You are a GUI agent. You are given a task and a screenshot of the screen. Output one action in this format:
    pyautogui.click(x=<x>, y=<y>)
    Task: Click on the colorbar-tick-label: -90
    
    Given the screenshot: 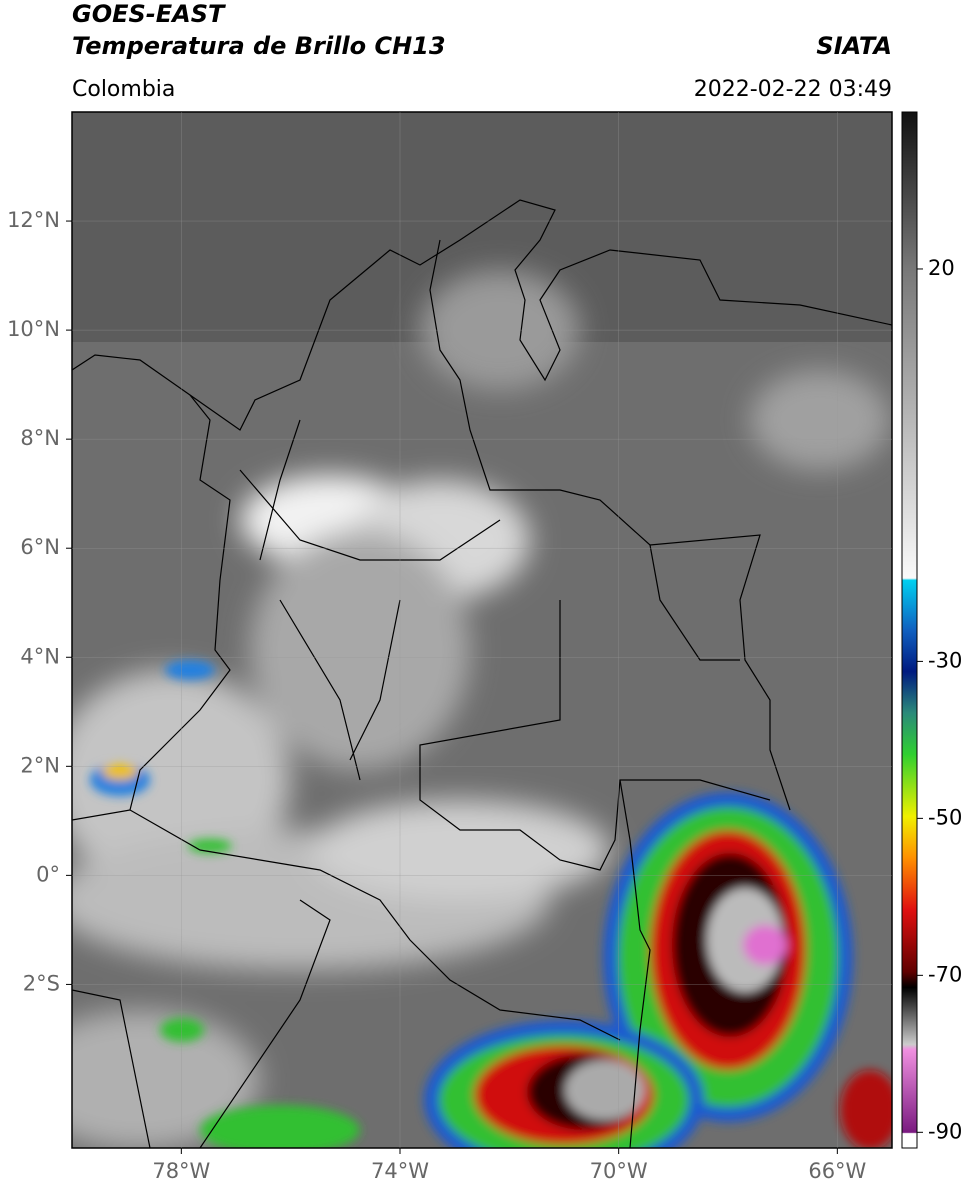 What is the action you would take?
    pyautogui.click(x=945, y=1131)
    